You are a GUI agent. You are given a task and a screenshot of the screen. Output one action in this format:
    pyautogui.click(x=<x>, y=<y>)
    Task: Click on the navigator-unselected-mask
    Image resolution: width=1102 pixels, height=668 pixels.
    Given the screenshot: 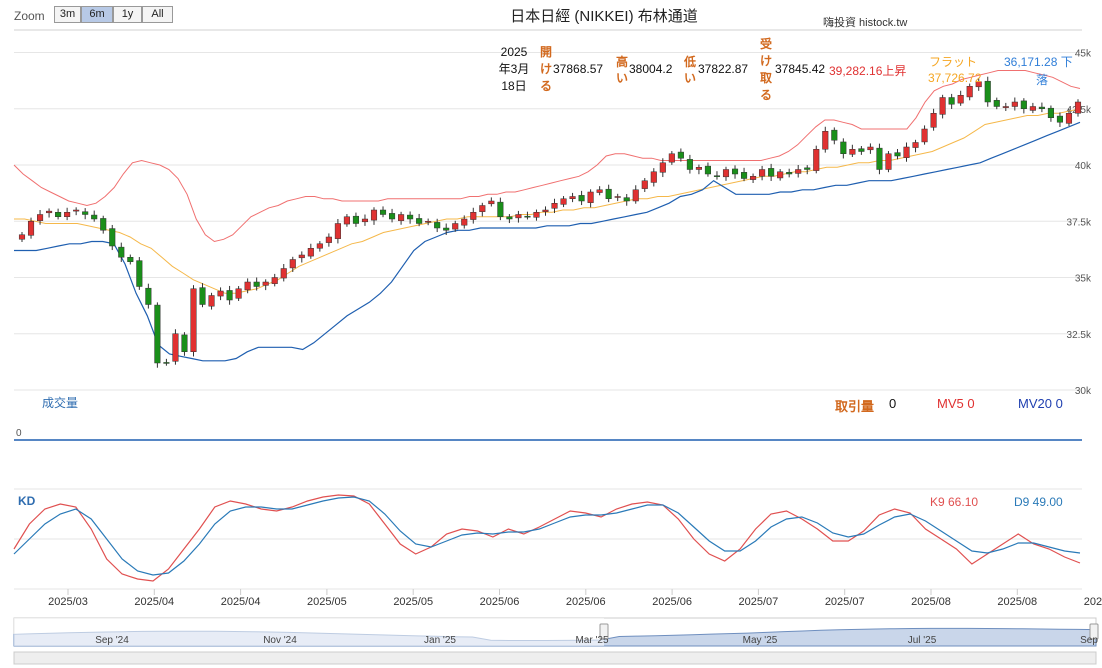 What is the action you would take?
    pyautogui.click(x=309, y=632)
    